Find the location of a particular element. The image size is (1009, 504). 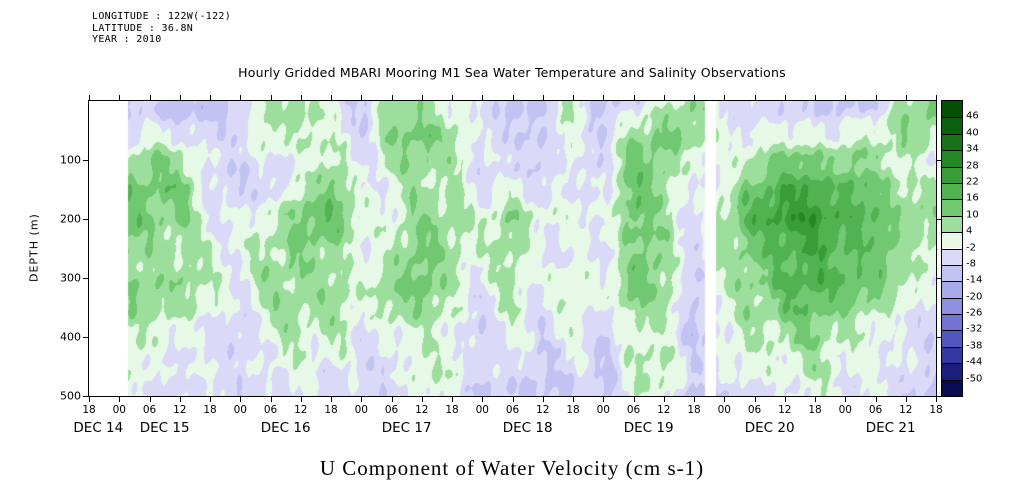

colorbar-label: -26 is located at coordinates (974, 313).